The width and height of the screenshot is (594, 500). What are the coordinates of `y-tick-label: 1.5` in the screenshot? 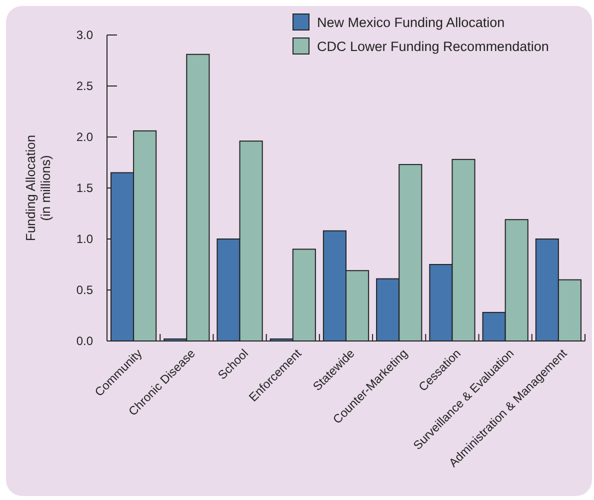 It's located at (85, 187).